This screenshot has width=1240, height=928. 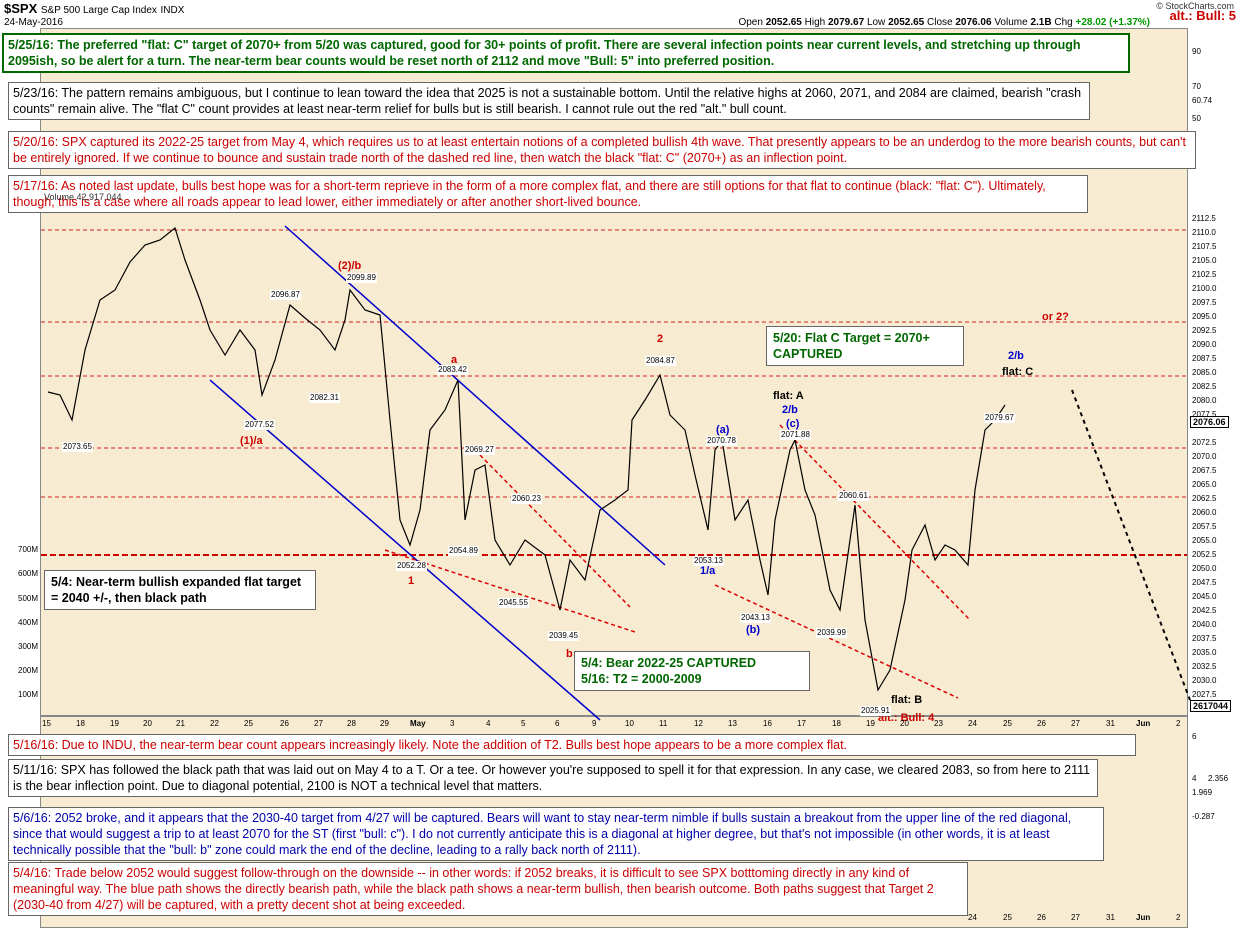 What do you see at coordinates (1016, 356) in the screenshot?
I see `wave-2b-blue-2: 2/b` at bounding box center [1016, 356].